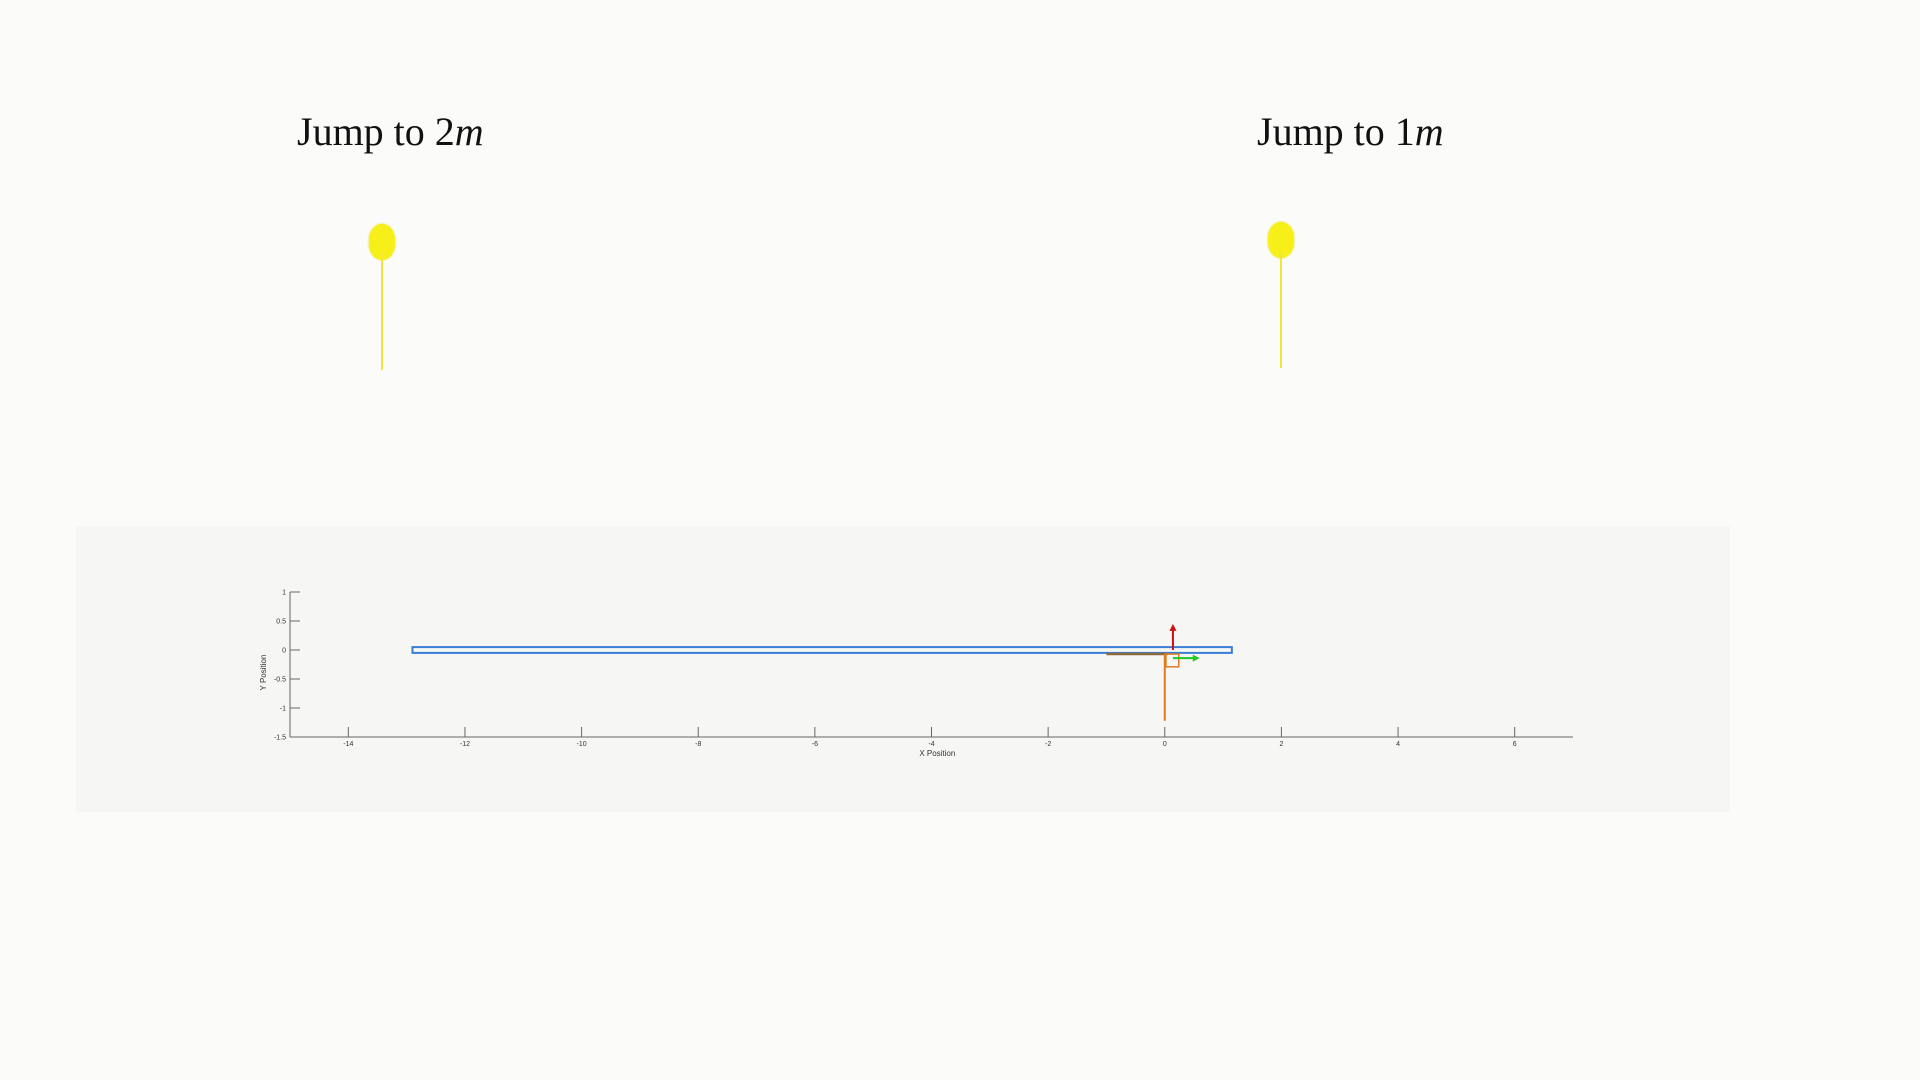  Describe the element at coordinates (1196, 658) in the screenshot. I see `arrow-x-head` at that location.